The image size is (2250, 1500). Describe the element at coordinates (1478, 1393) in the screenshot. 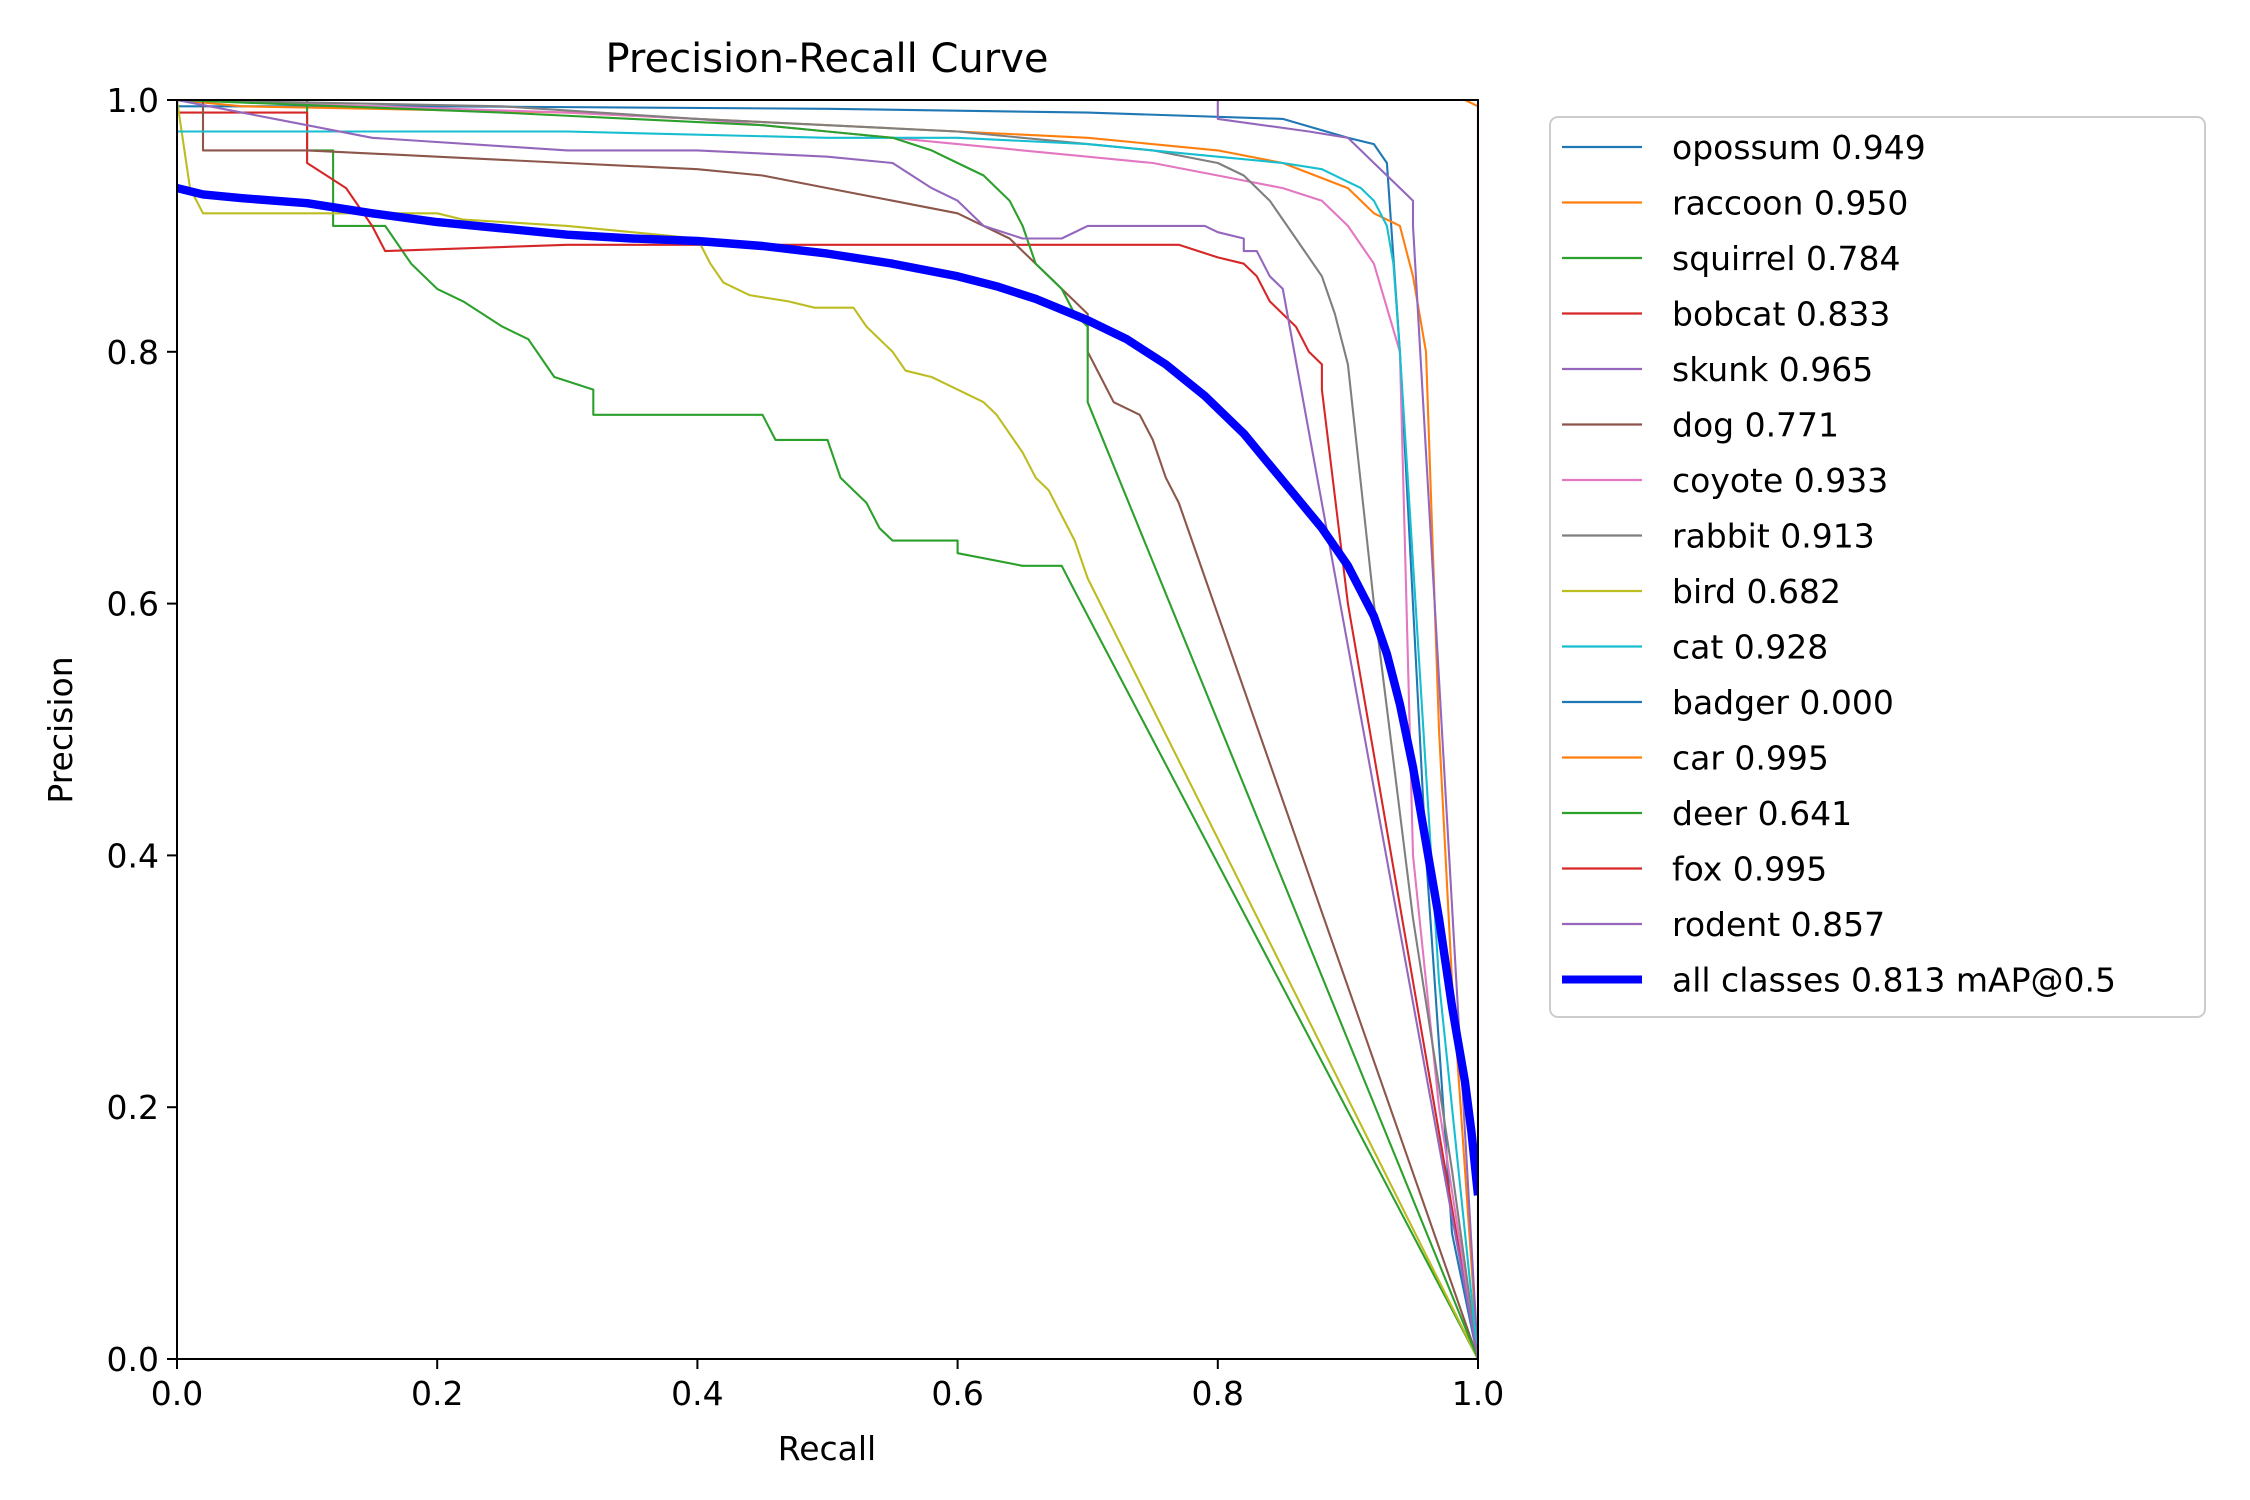

I see `x-tick-label: 1.0` at that location.